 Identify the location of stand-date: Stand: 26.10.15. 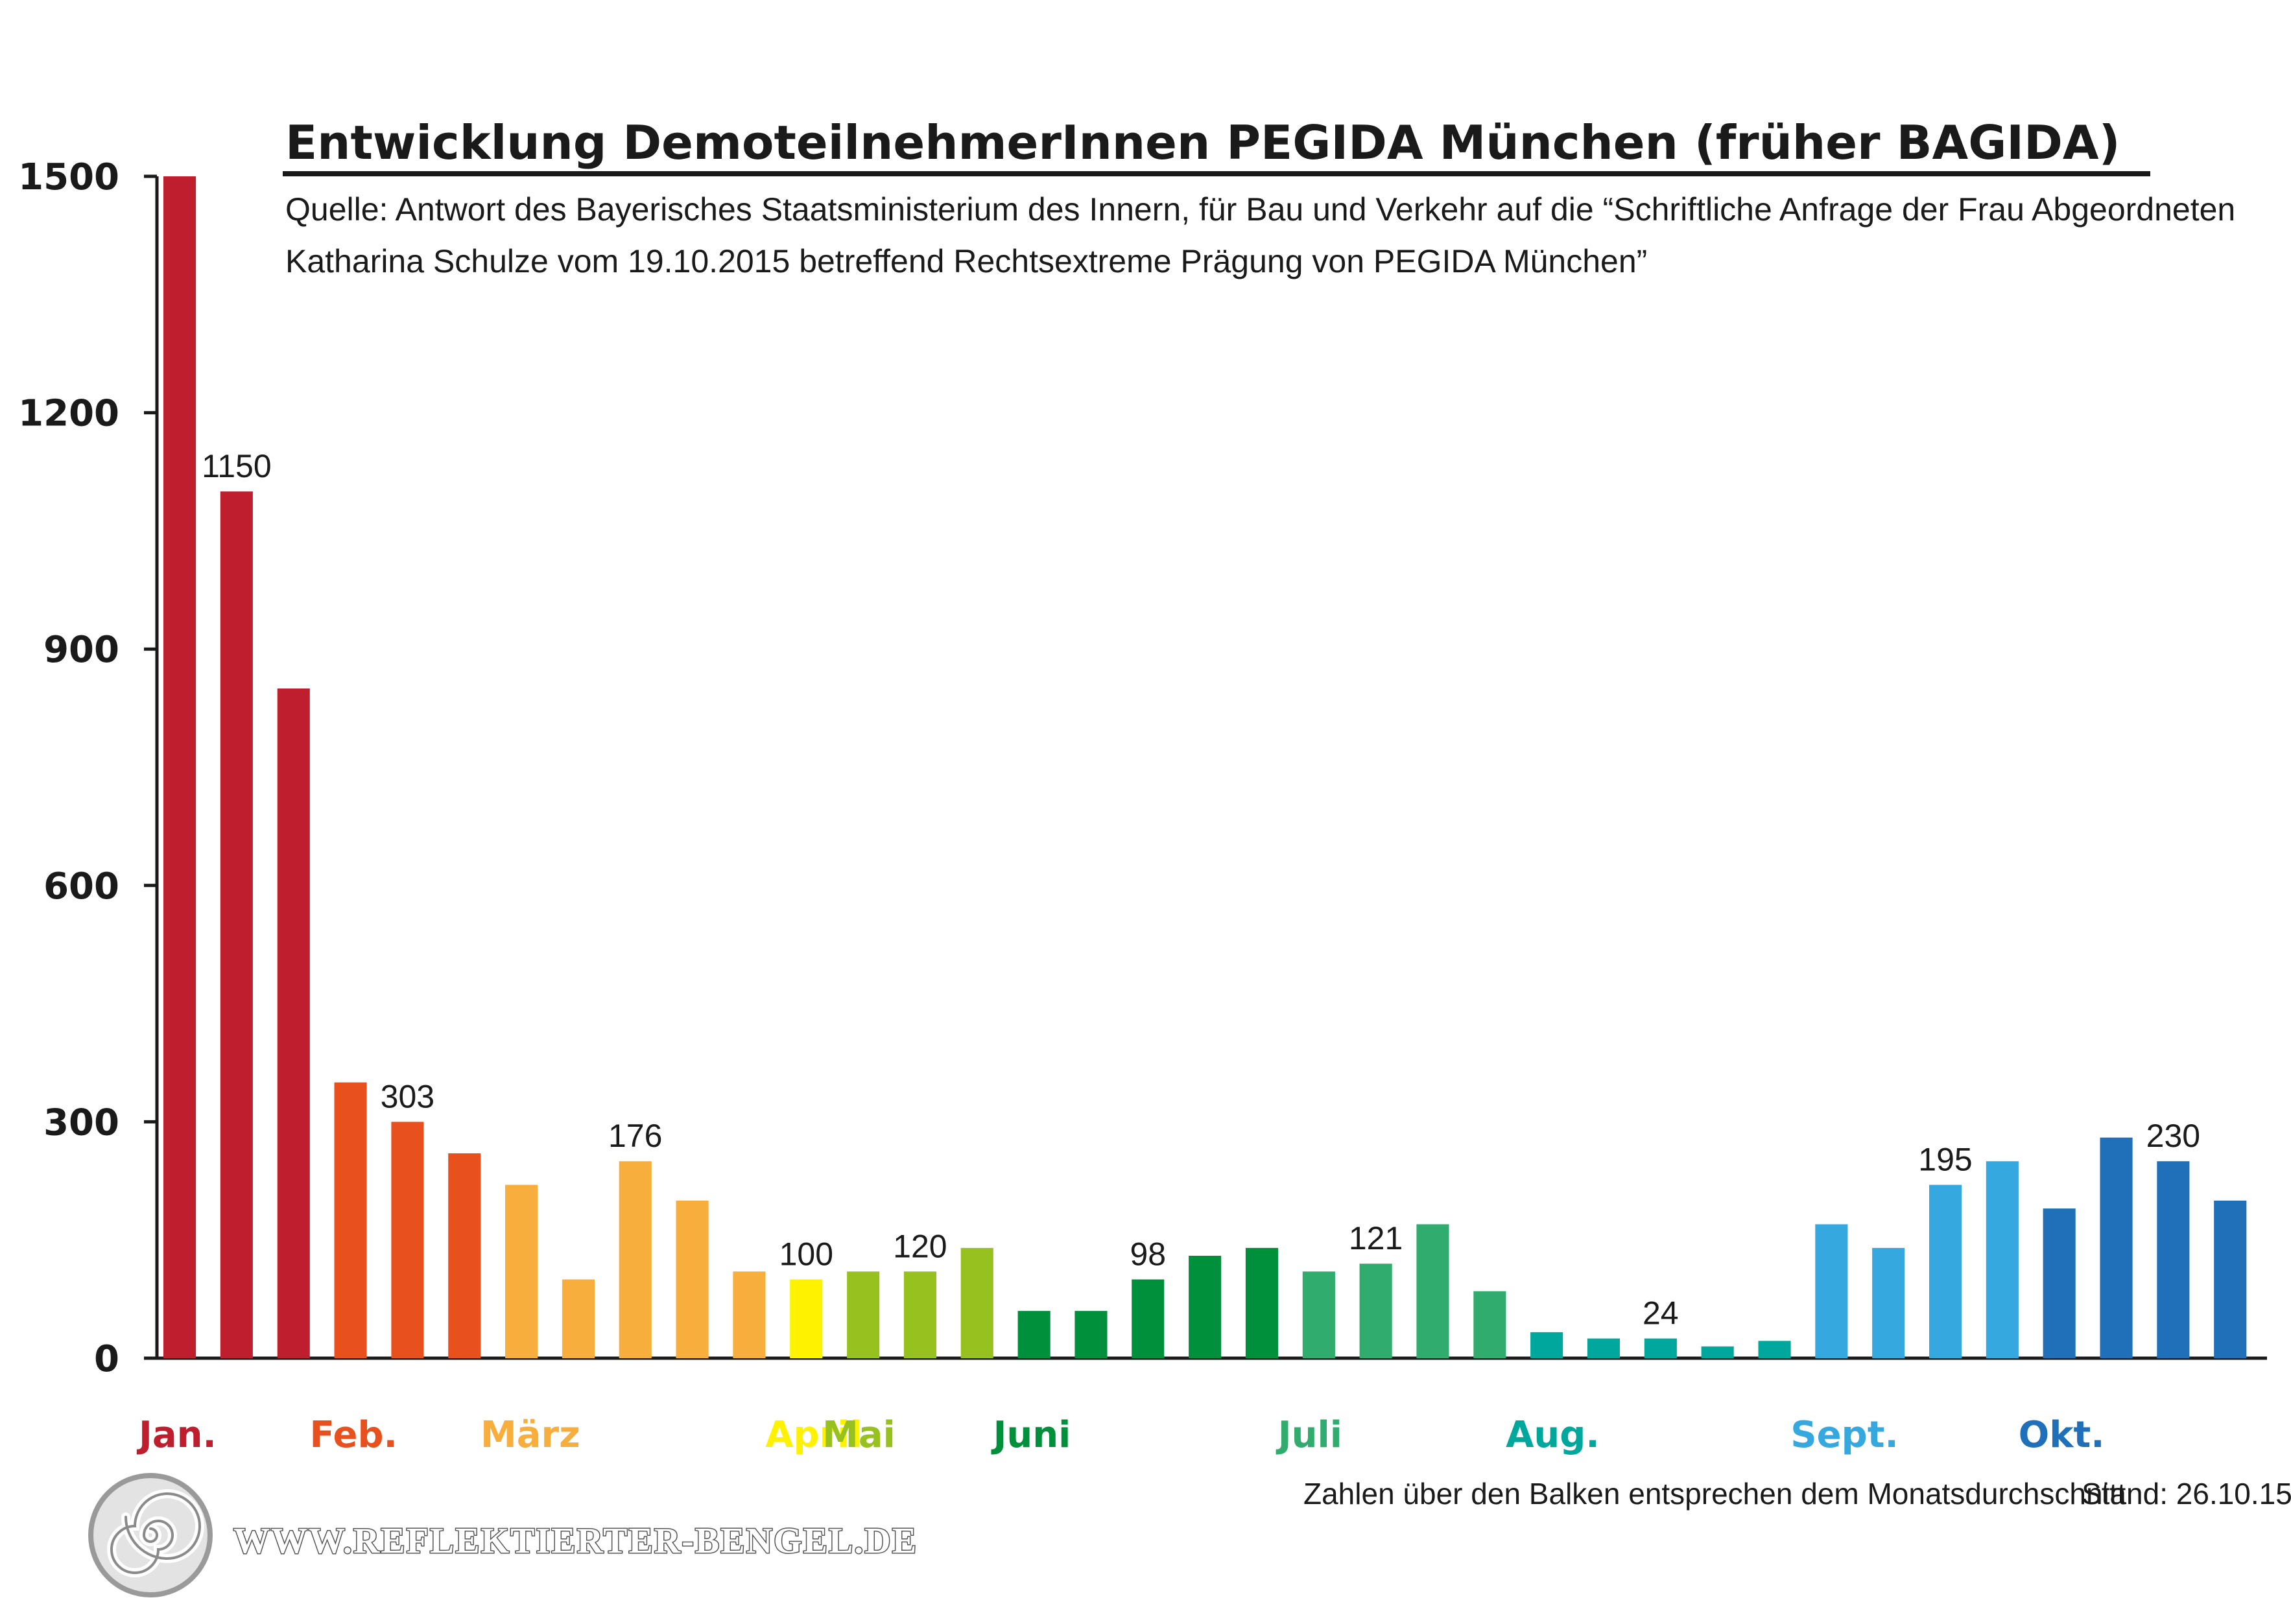
(2186, 1494).